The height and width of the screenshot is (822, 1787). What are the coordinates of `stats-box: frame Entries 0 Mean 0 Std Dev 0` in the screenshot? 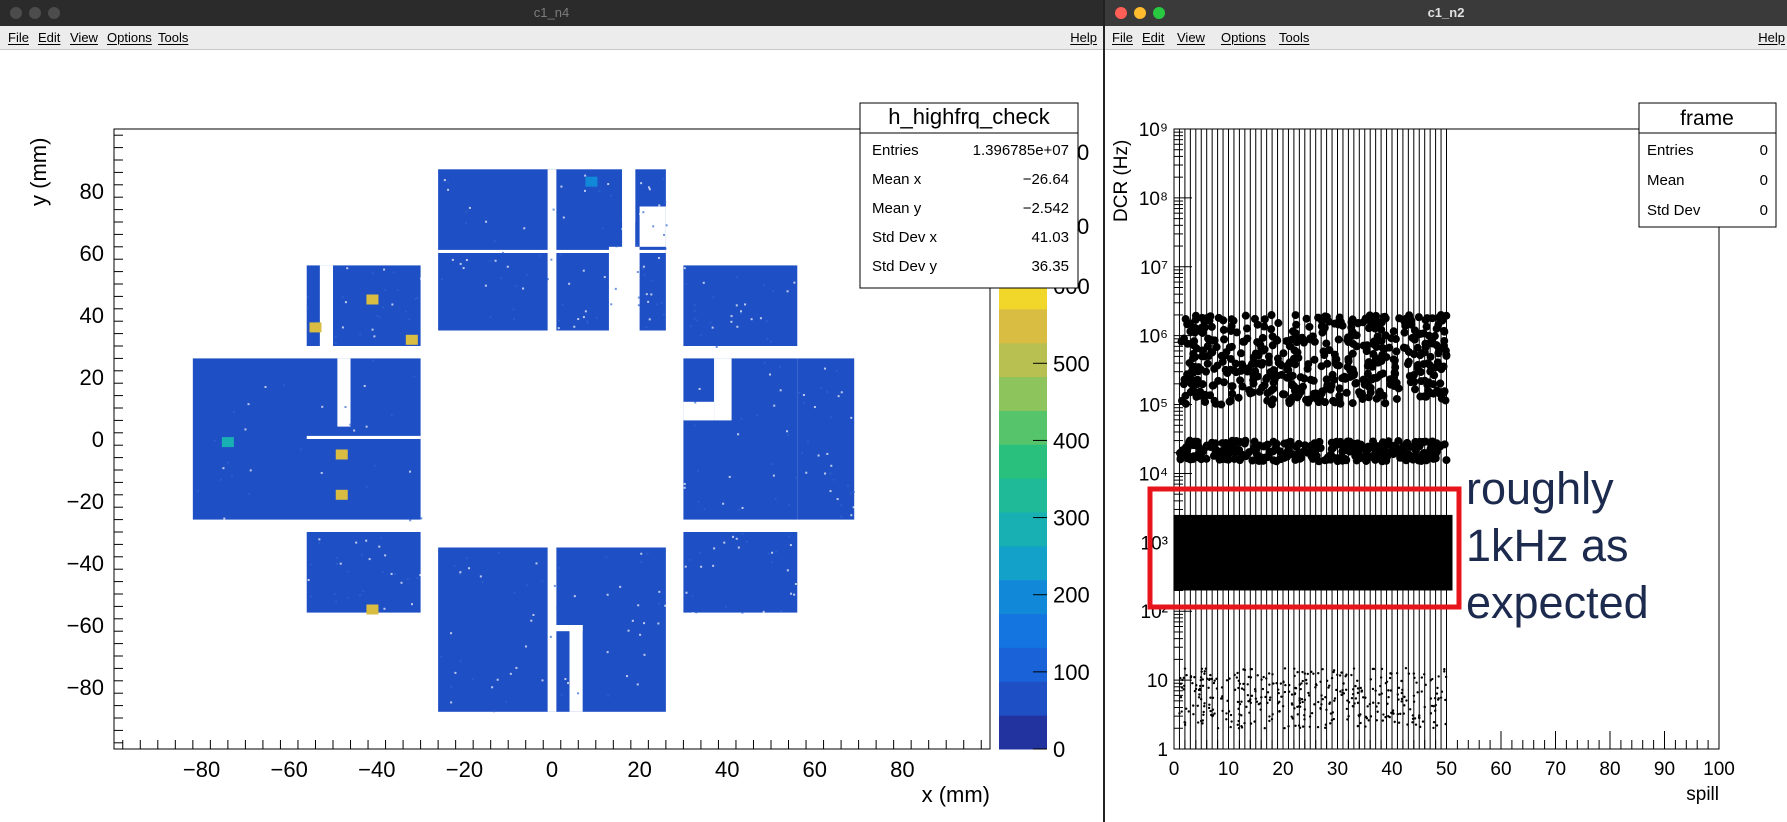 It's located at (1707, 165).